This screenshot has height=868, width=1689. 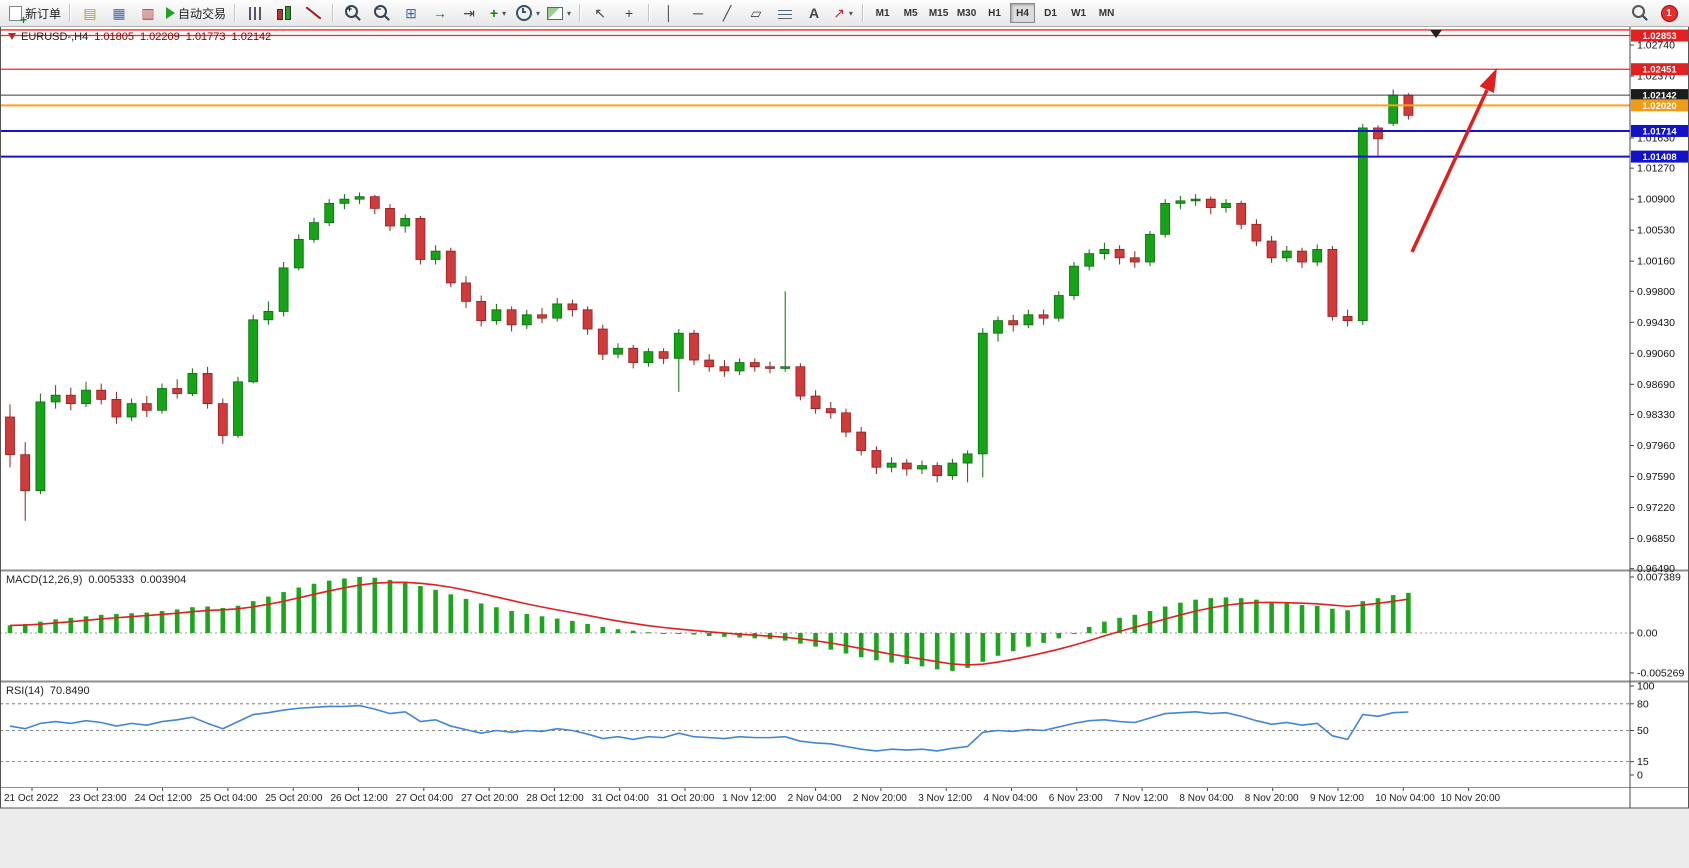 I want to click on search-icon, so click(x=1638, y=11).